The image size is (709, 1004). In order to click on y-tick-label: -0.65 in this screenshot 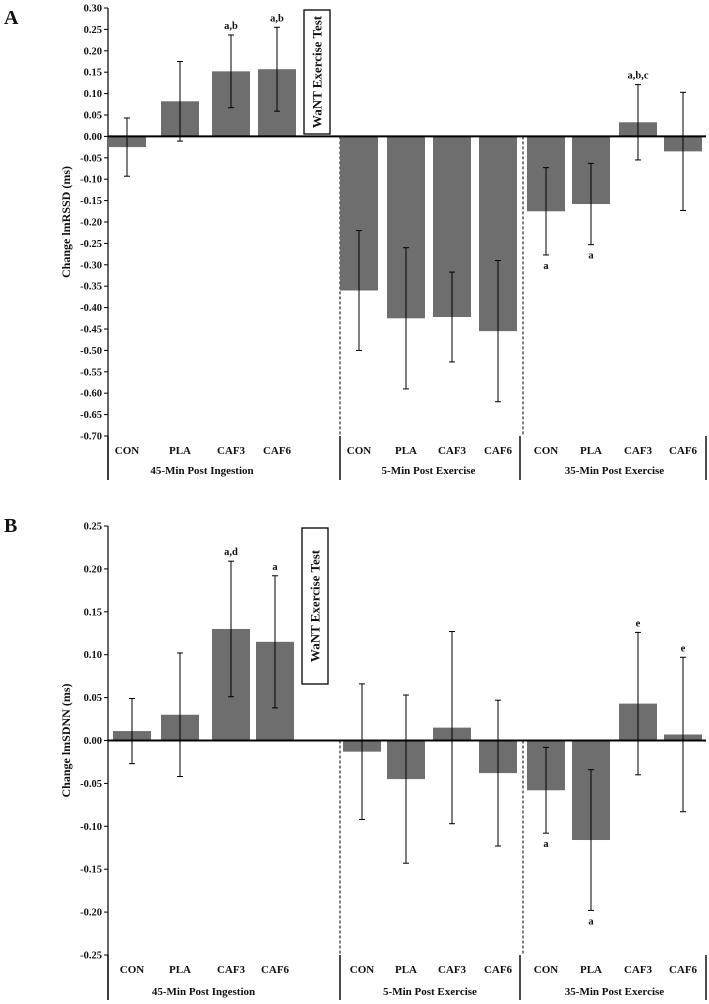, I will do `click(91, 415)`.